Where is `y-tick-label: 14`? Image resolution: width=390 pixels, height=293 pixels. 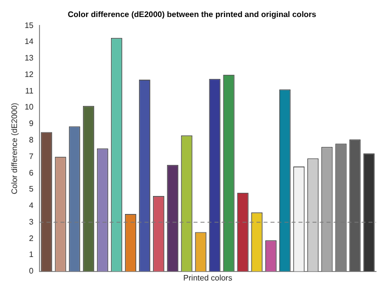
y-tick-label: 14 is located at coordinates (29, 41).